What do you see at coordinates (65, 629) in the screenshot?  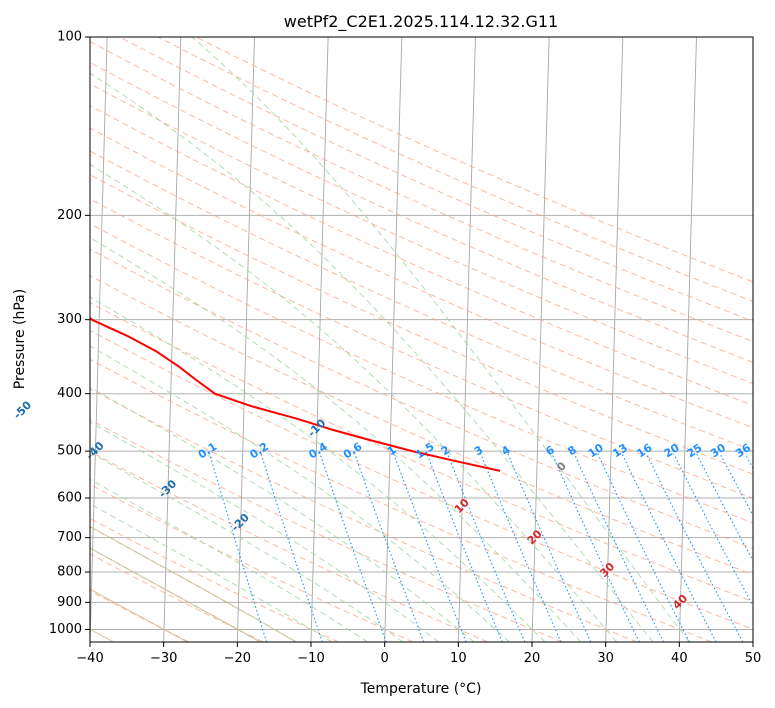 I see `y-tick-label: 1000` at bounding box center [65, 629].